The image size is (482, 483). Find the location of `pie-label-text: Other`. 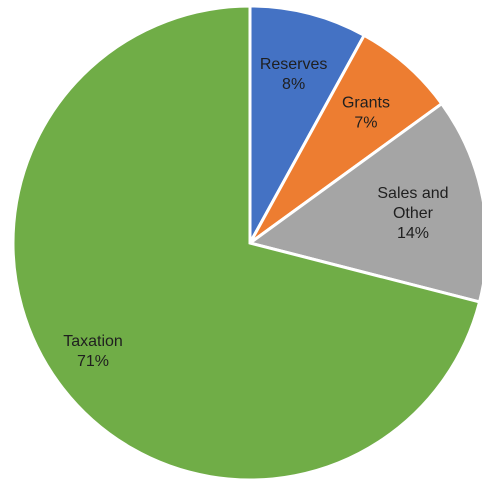

pie-label-text: Other is located at coordinates (413, 213).